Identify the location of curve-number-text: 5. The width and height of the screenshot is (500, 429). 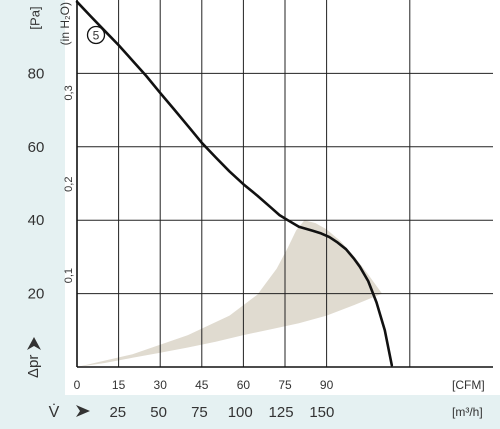
(96, 36).